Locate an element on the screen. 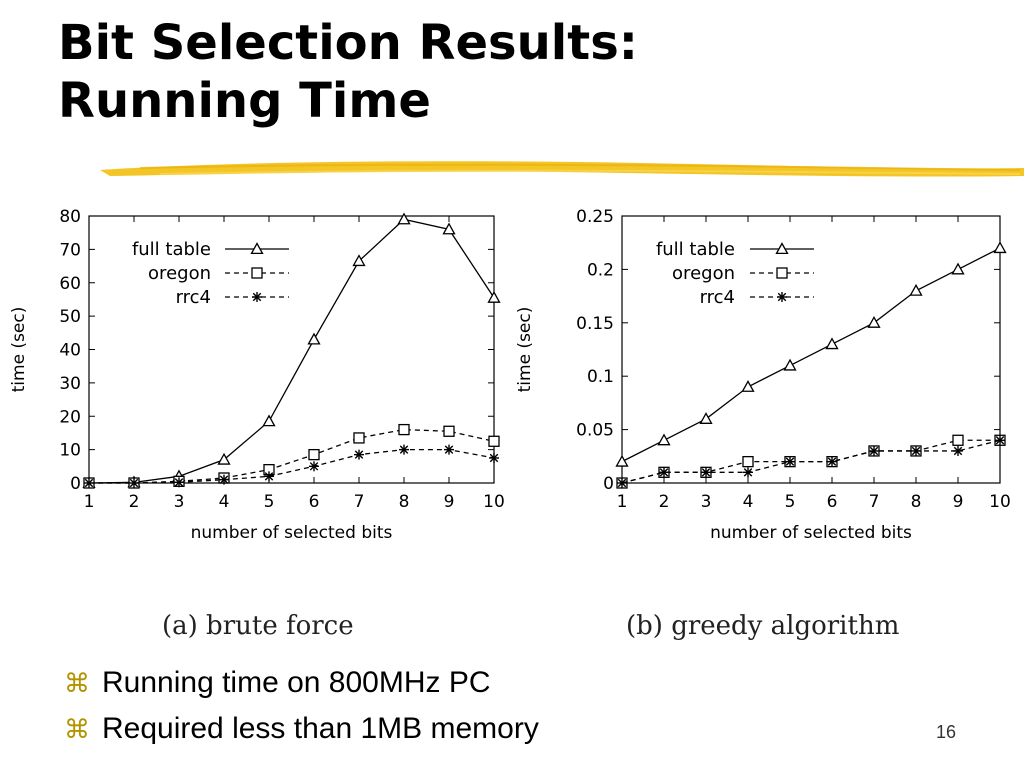 The image size is (1024, 768). plot-frame is located at coordinates (811, 349).